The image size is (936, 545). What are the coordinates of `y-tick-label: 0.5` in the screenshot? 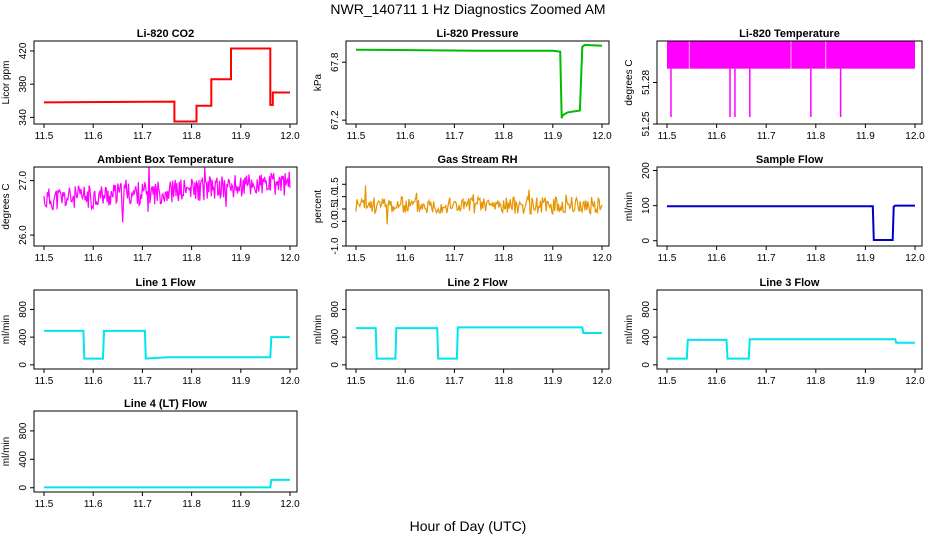 It's located at (335, 209).